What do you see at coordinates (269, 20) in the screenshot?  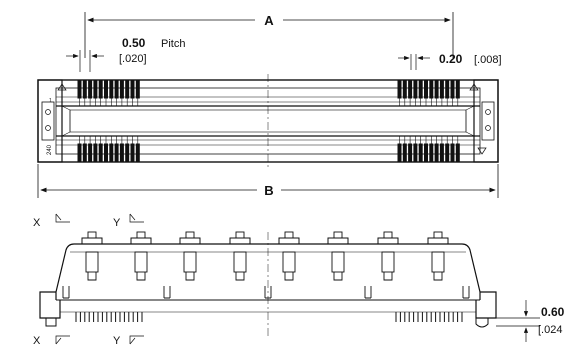 I see `dimension-a-label: A` at bounding box center [269, 20].